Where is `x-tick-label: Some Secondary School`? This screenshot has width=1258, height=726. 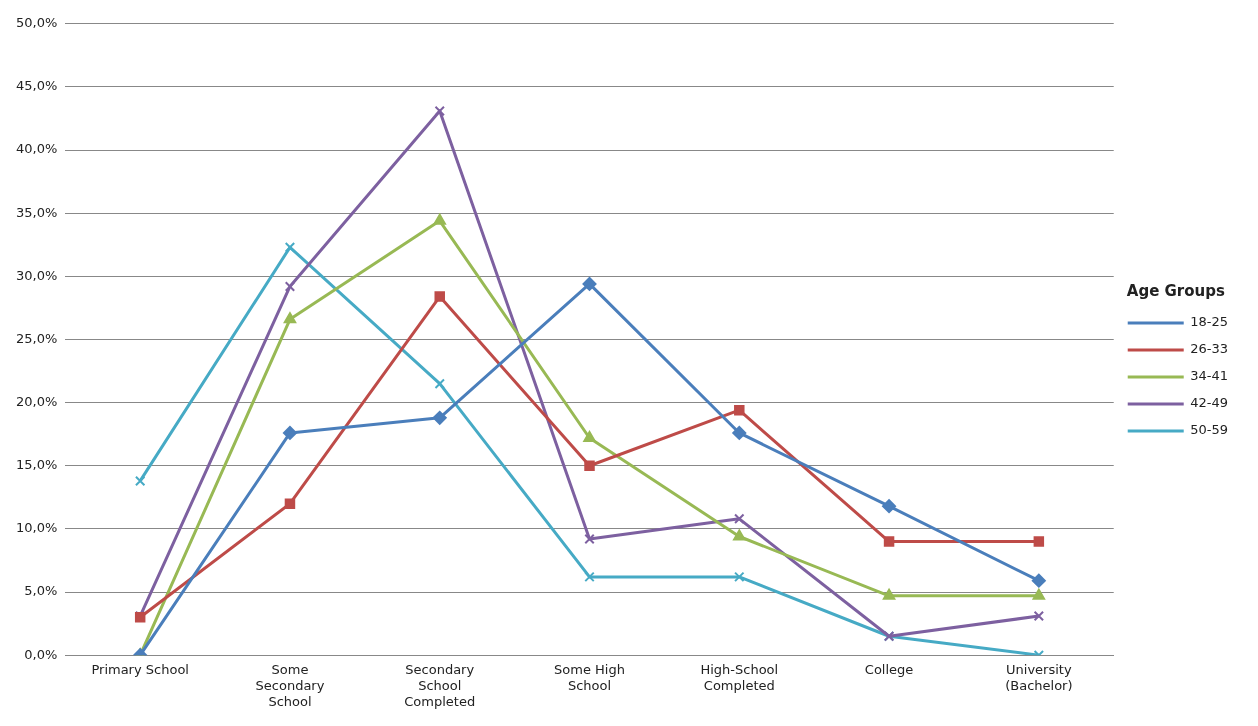 x-tick-label: Some Secondary School is located at coordinates (290, 685).